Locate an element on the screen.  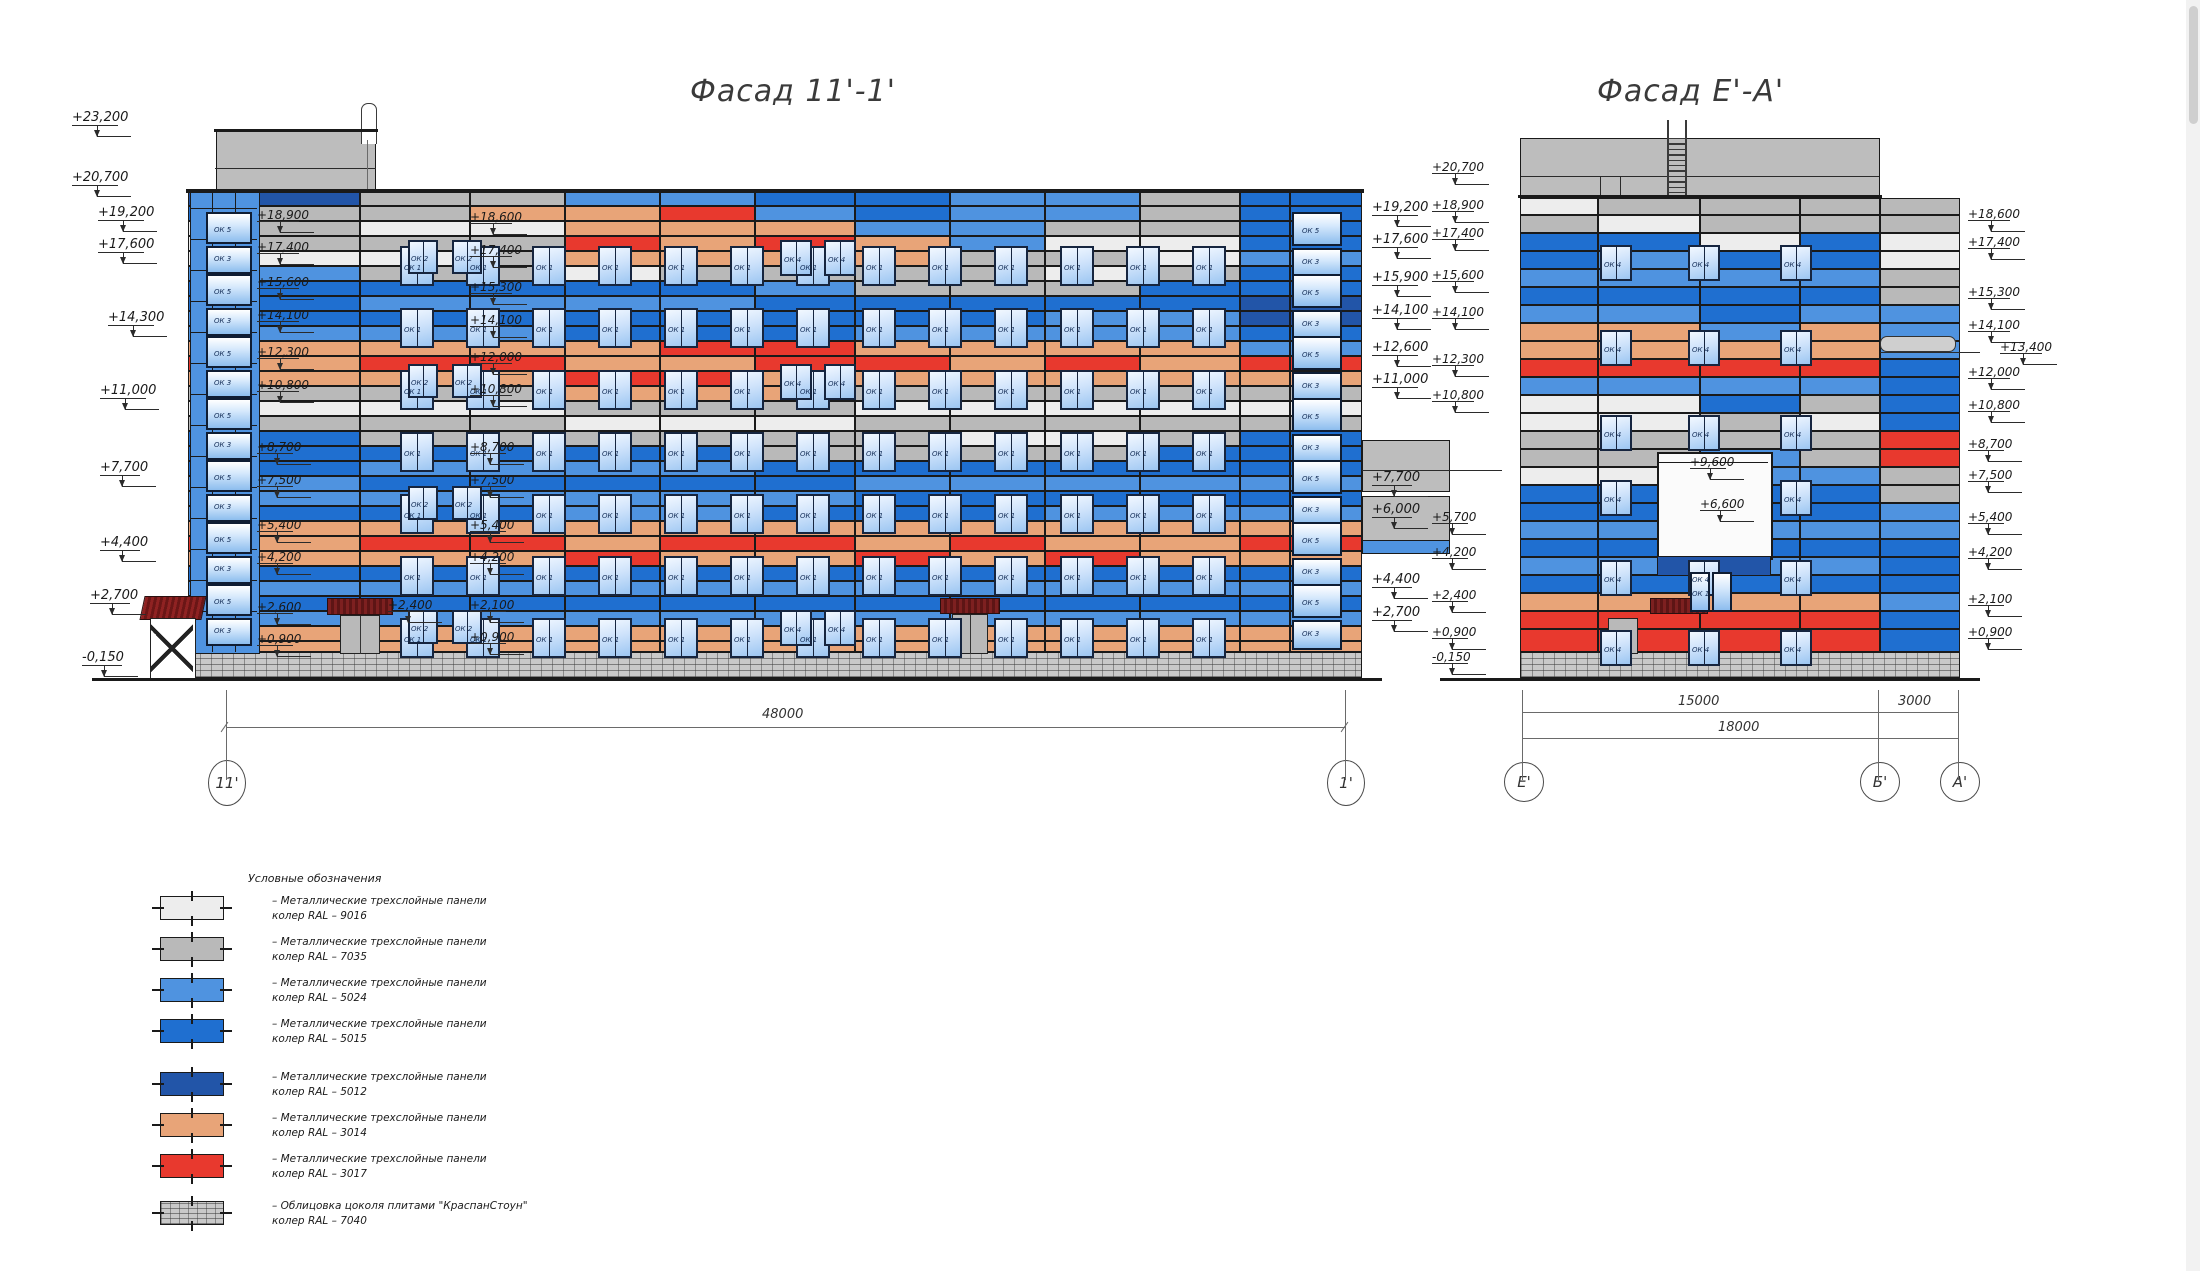
scrollbar is located at coordinates (2193, 635).